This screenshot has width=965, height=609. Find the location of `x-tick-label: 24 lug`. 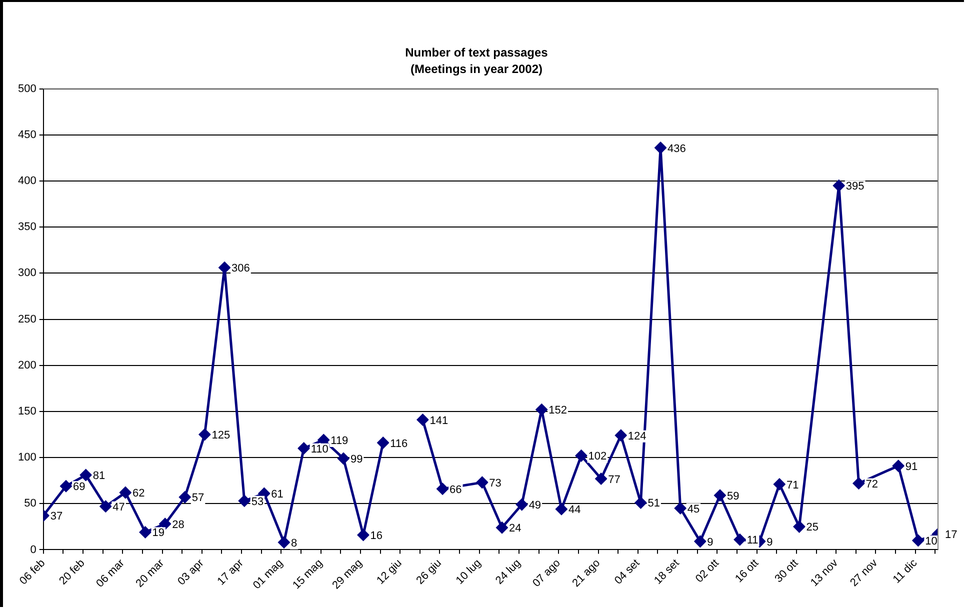

x-tick-label: 24 lug is located at coordinates (509, 572).